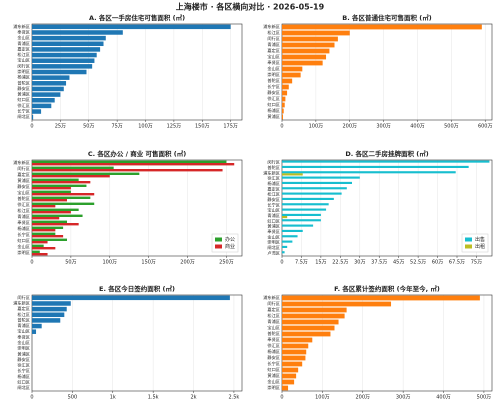  Describe the element at coordinates (110, 263) in the screenshot. I see `x-tick-label: 100万` at that location.